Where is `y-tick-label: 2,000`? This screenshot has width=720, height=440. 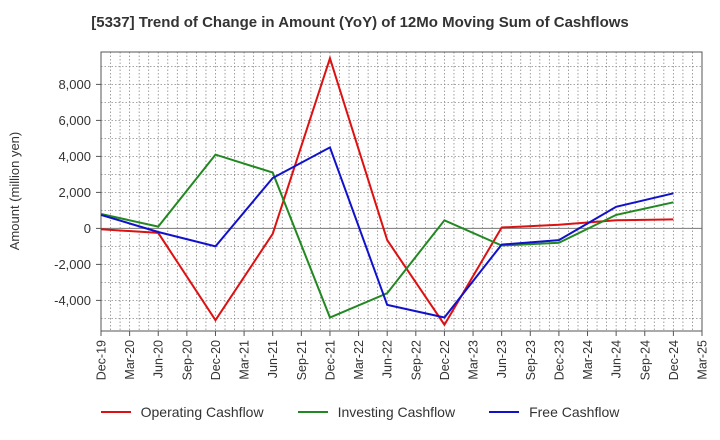
y-tick-label: 2,000 is located at coordinates (74, 192).